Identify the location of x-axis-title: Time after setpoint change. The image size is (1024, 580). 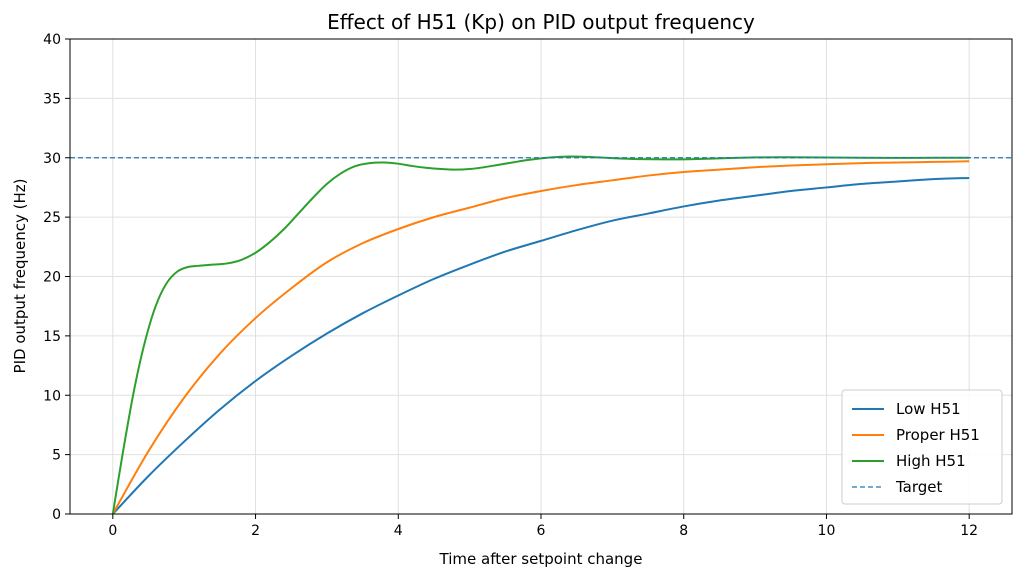
(541, 559).